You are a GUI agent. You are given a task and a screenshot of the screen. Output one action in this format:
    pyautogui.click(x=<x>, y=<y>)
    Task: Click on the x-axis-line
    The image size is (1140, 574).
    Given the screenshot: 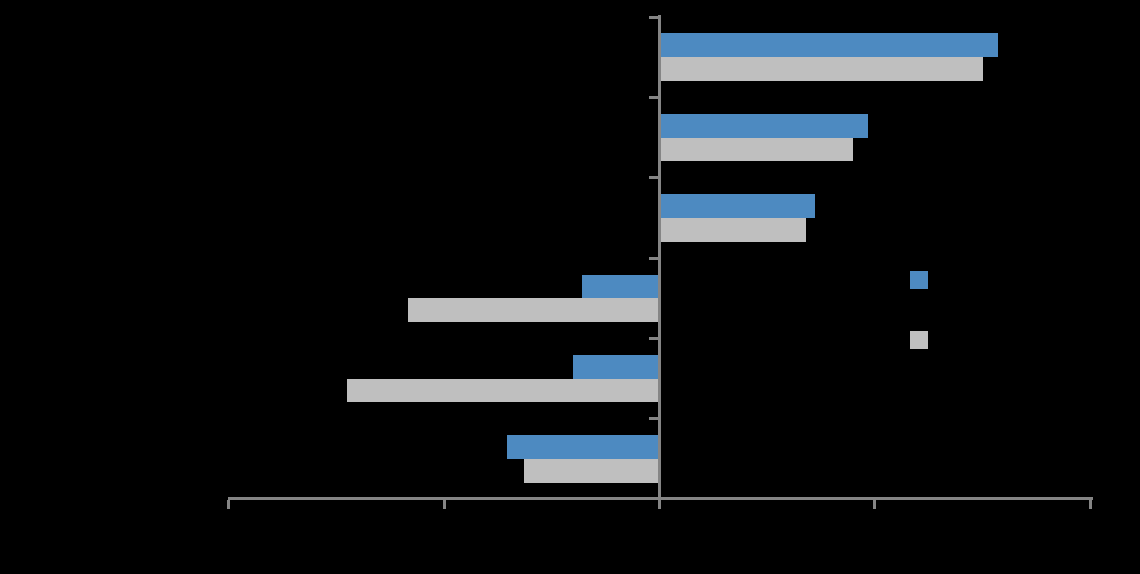 What is the action you would take?
    pyautogui.click(x=660, y=498)
    